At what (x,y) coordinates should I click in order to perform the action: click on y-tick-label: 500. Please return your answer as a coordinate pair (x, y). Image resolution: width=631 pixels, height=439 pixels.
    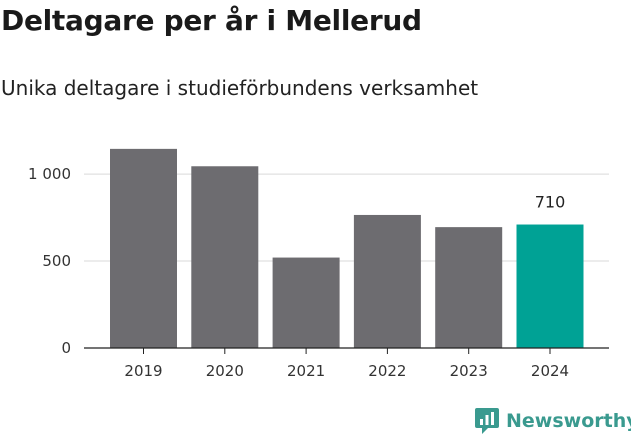
    Looking at the image, I should click on (56, 261).